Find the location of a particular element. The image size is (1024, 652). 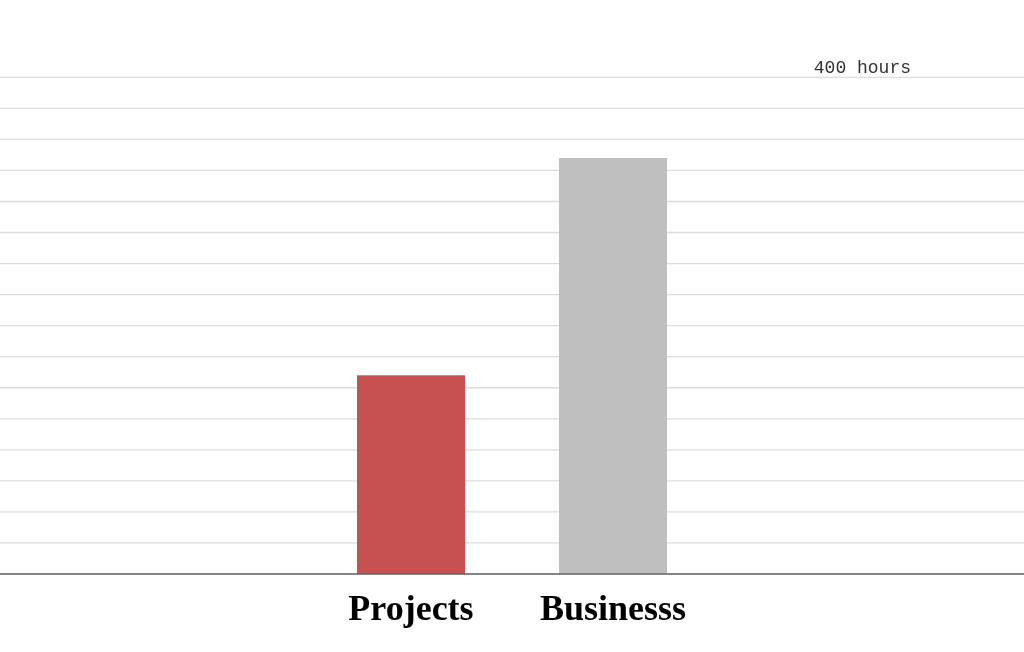

x-tick-label: Businesss is located at coordinates (613, 608).